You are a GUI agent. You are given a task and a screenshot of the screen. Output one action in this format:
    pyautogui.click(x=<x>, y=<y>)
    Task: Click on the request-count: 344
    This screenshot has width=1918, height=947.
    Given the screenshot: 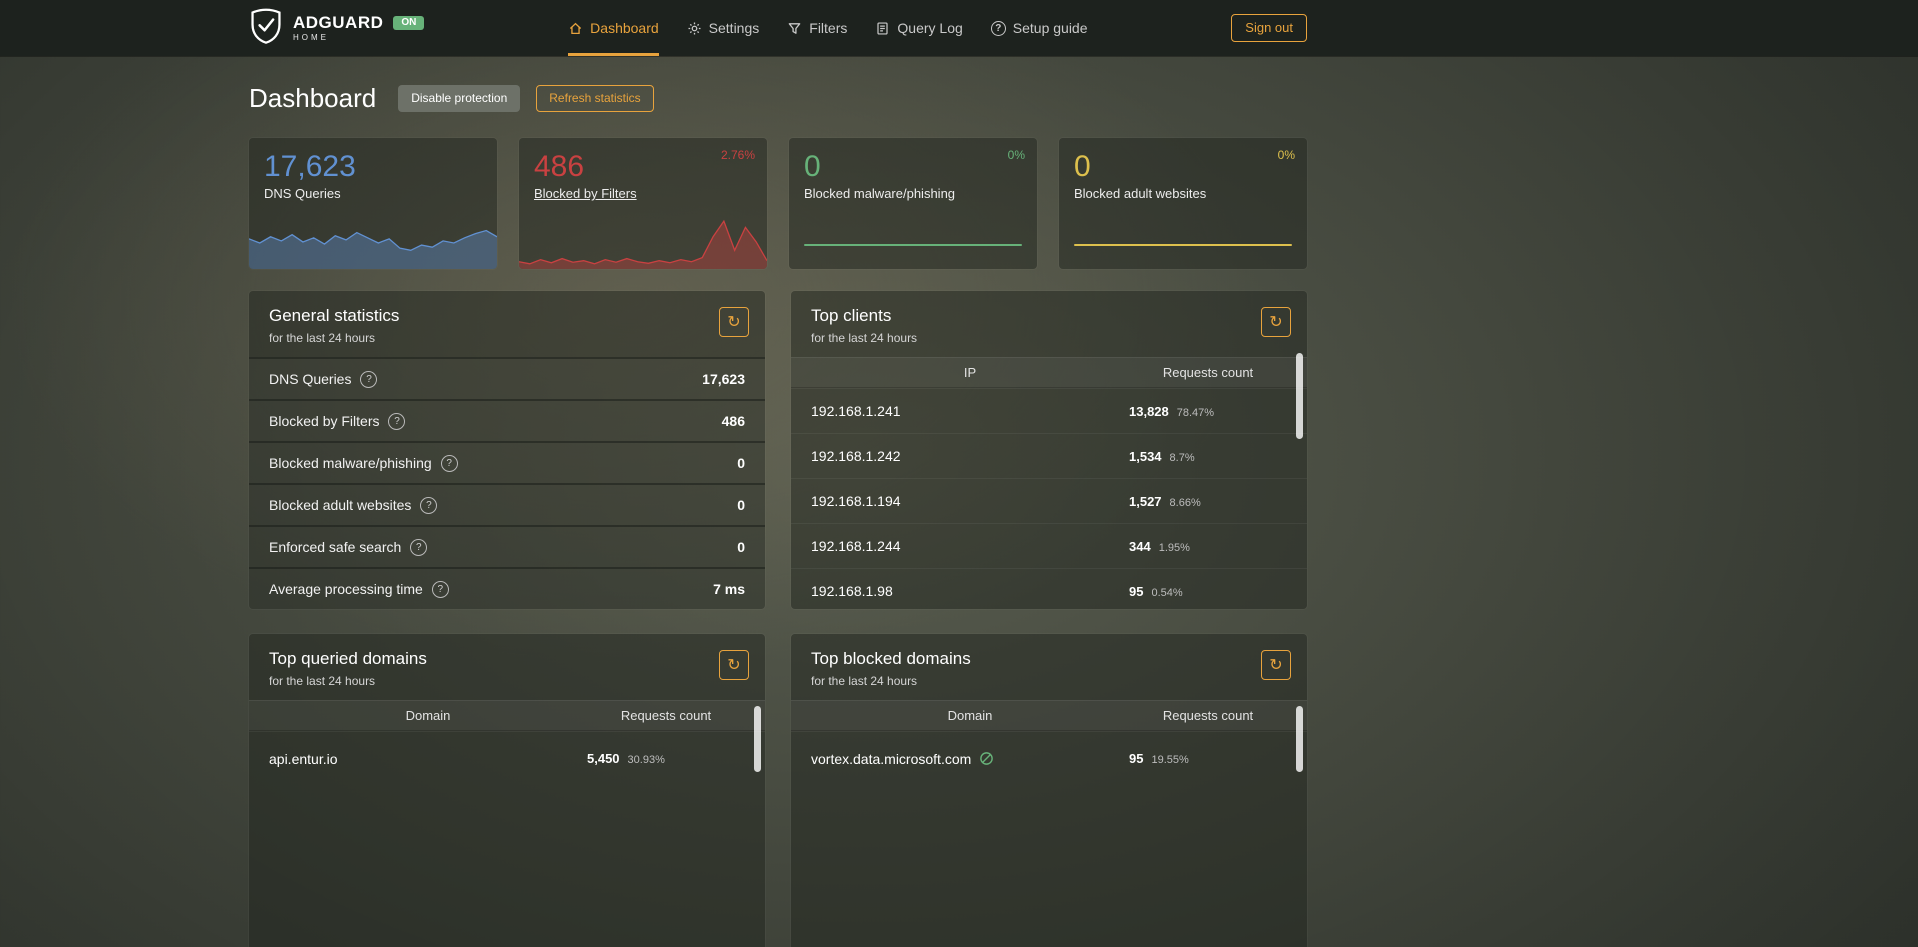 What is the action you would take?
    pyautogui.click(x=1140, y=546)
    